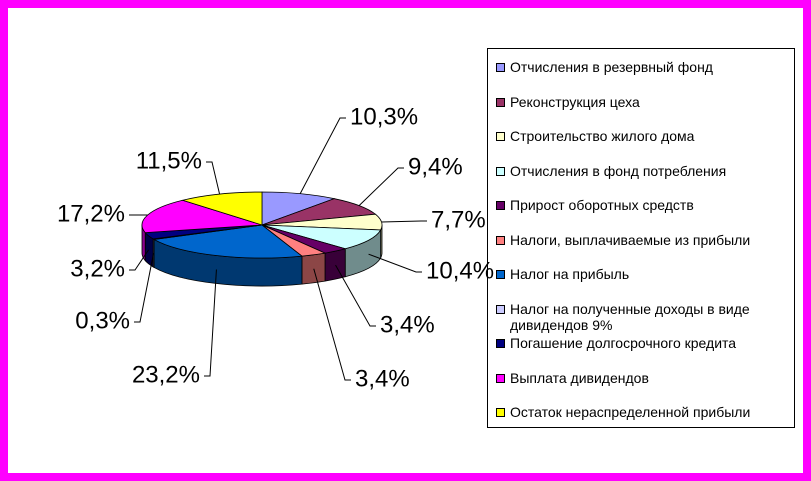  I want to click on legend-label: Прирост оборотных средств, so click(602, 205).